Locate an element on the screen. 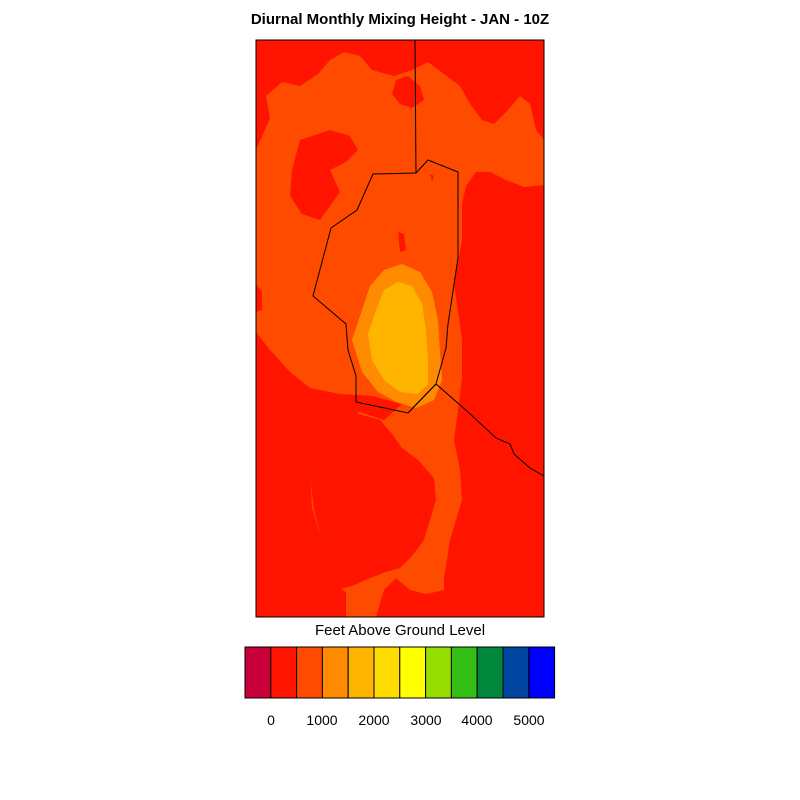 This screenshot has height=800, width=800. colorbar is located at coordinates (400, 672).